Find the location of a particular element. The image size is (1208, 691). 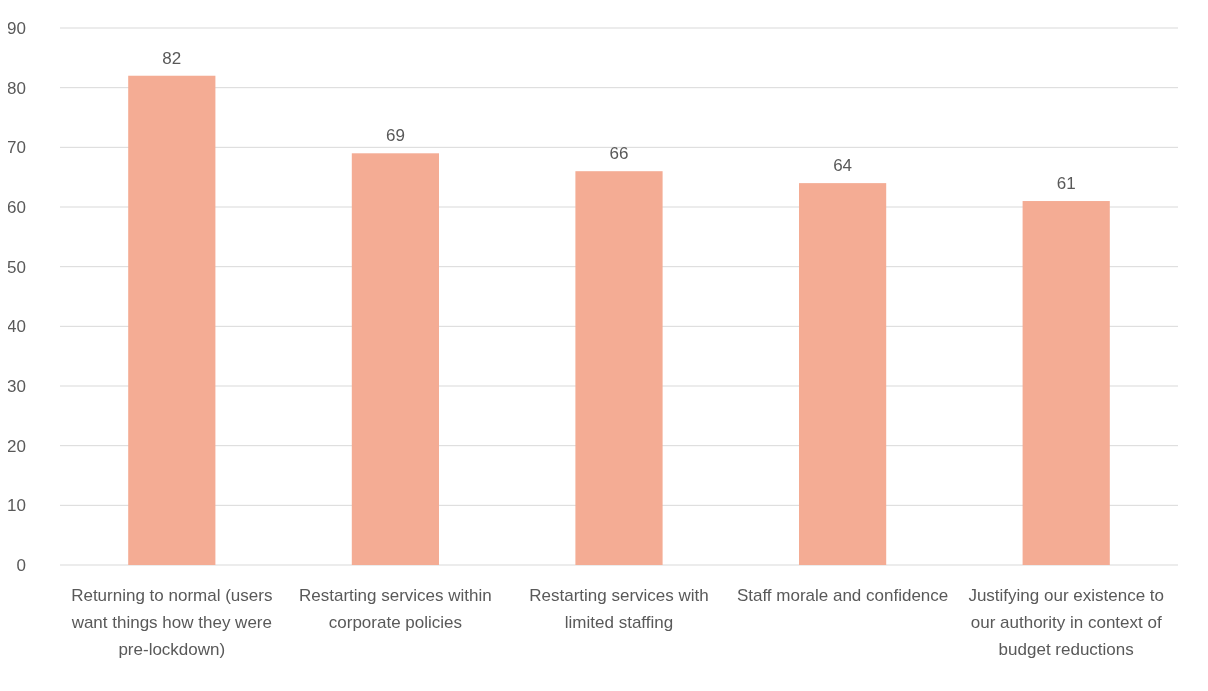

x-tick-label: Justifying our existence to our authority in context of budget reductions is located at coordinates (1066, 622).